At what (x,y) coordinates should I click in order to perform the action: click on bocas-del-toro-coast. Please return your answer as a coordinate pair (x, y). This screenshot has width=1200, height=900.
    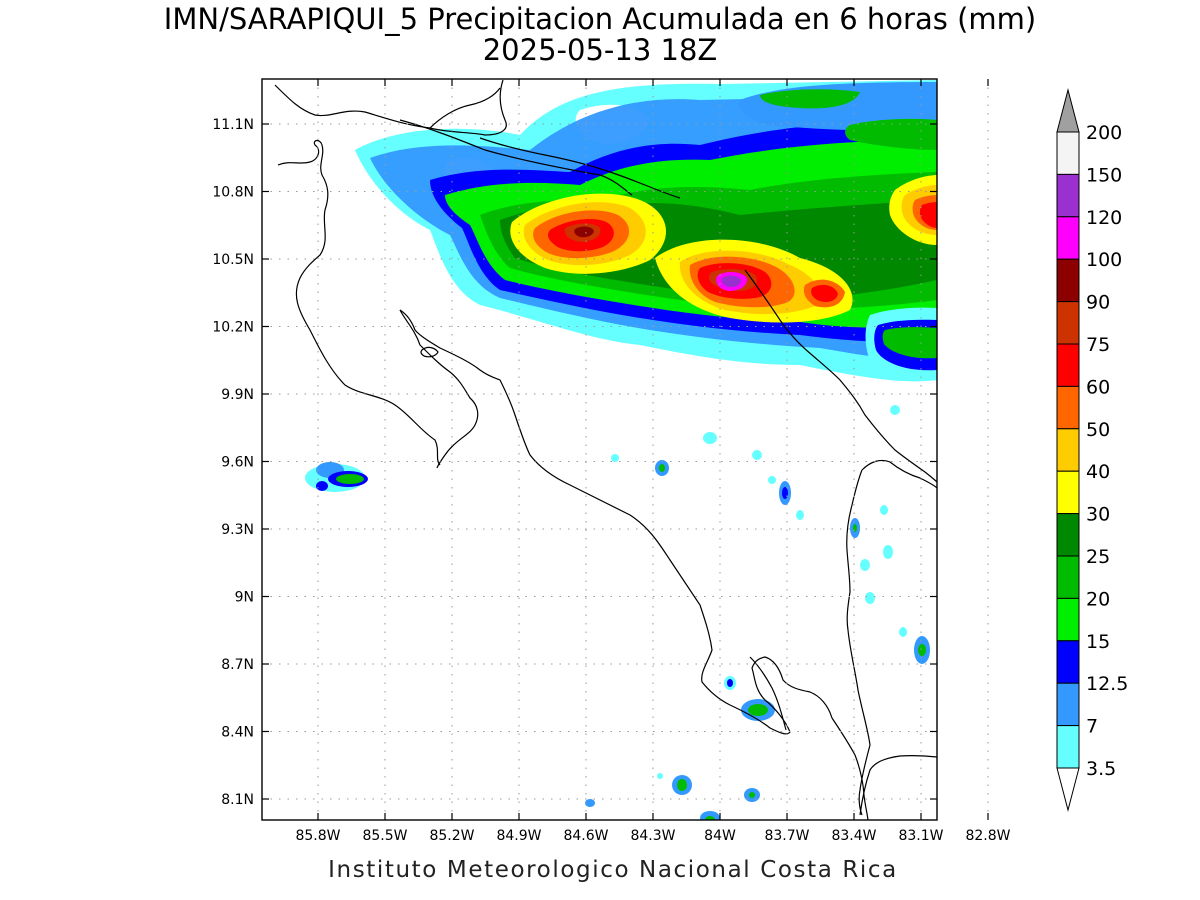
    Looking at the image, I should click on (858, 642).